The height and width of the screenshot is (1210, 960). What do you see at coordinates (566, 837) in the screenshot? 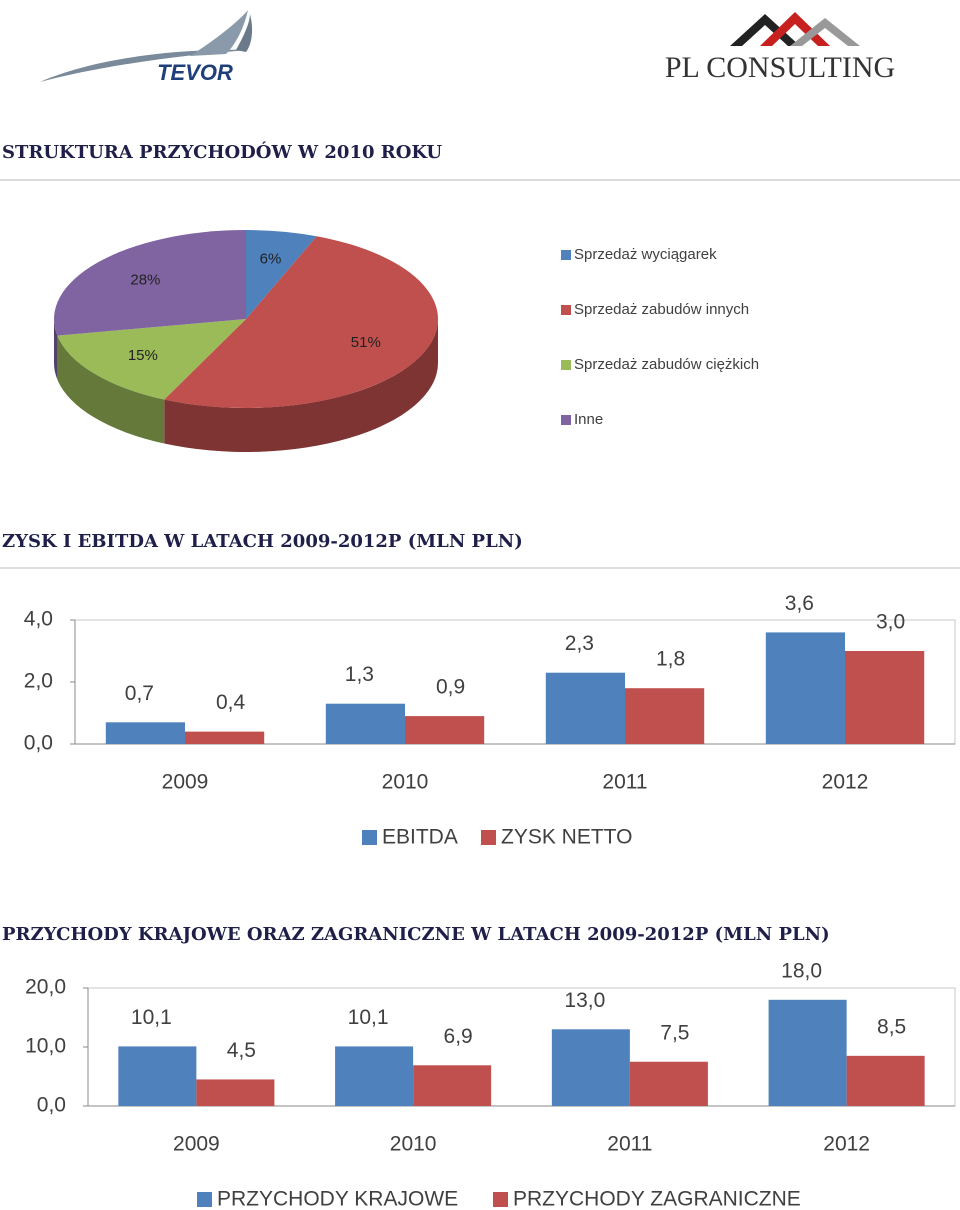
I see `legend-label: ZYSK NETTO` at bounding box center [566, 837].